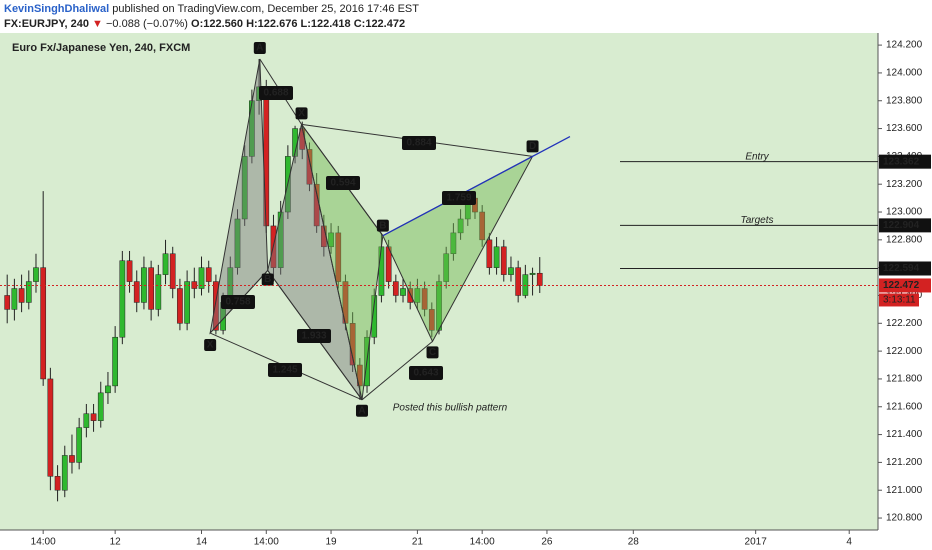  I want to click on point-label: X, so click(301, 113).